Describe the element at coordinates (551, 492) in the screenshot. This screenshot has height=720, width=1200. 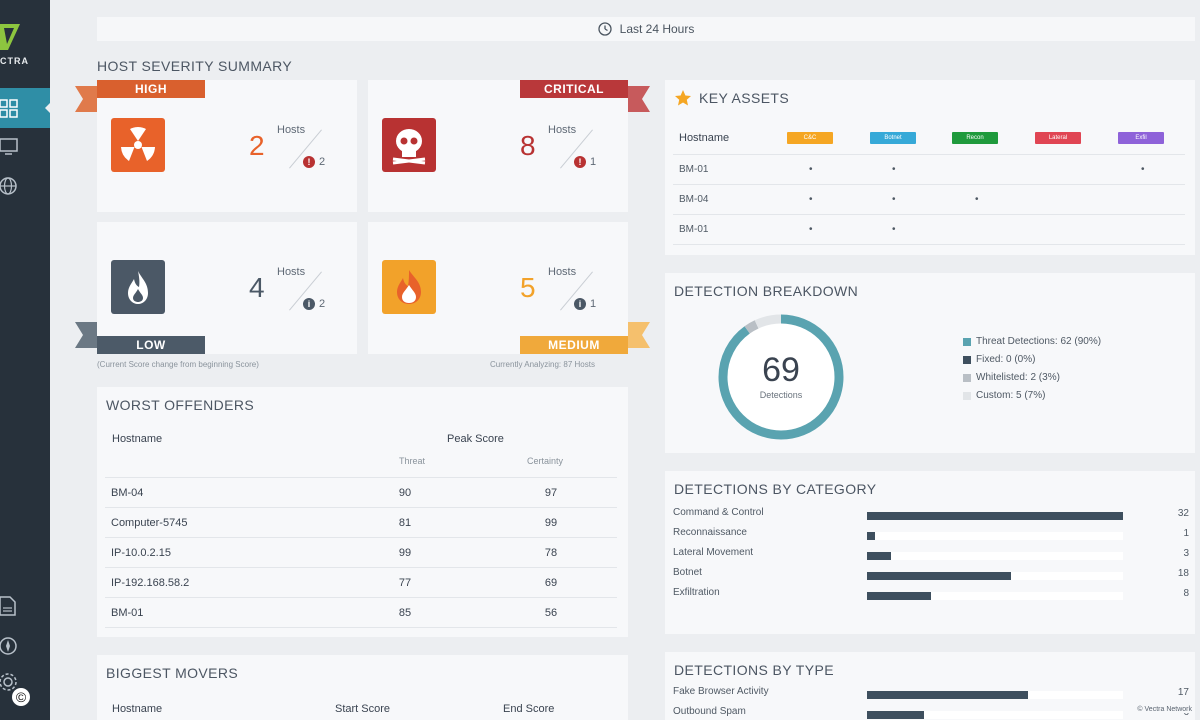
I see `certainty-score: 97` at that location.